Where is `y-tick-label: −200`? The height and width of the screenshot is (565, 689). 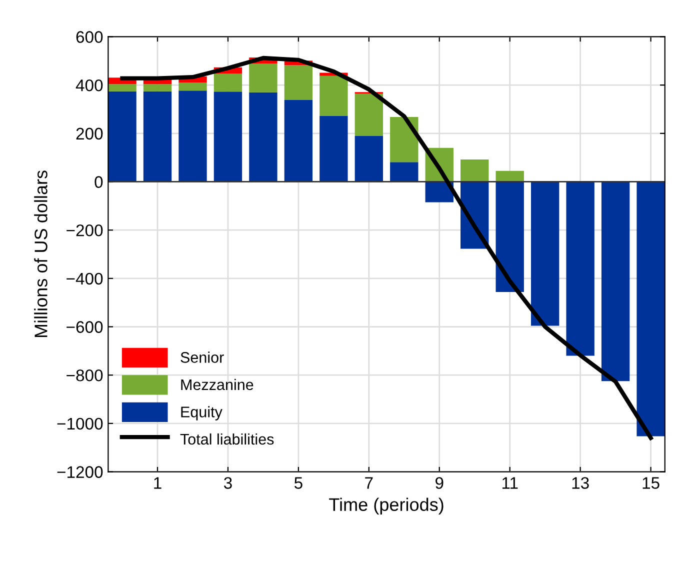 y-tick-label: −200 is located at coordinates (84, 230).